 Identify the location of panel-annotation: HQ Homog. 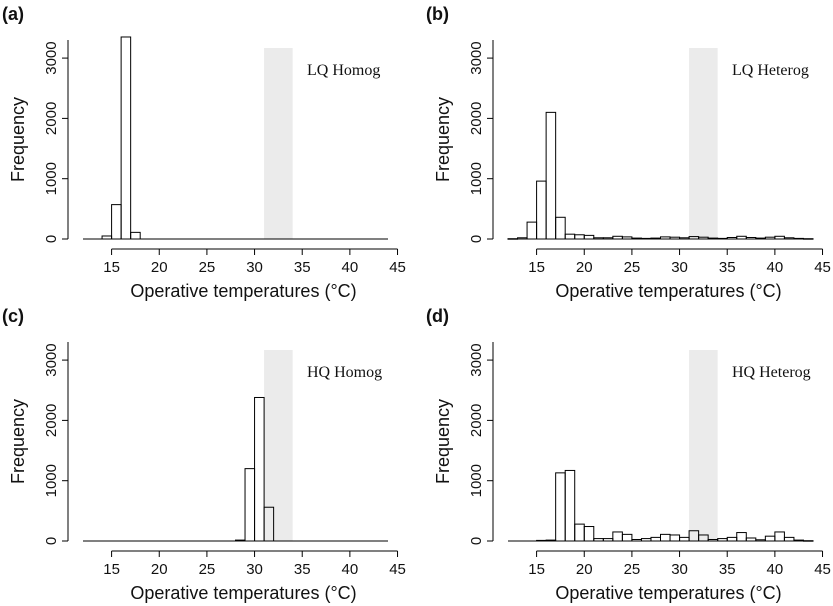
(344, 372).